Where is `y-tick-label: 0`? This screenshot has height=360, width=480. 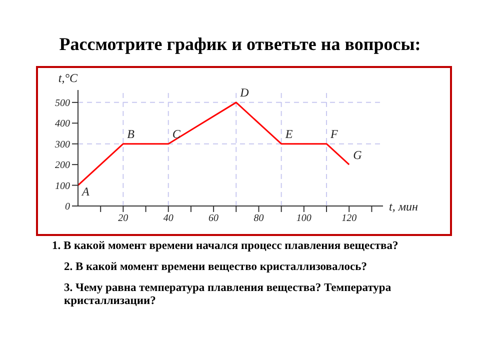
y-tick-label: 0 is located at coordinates (67, 207).